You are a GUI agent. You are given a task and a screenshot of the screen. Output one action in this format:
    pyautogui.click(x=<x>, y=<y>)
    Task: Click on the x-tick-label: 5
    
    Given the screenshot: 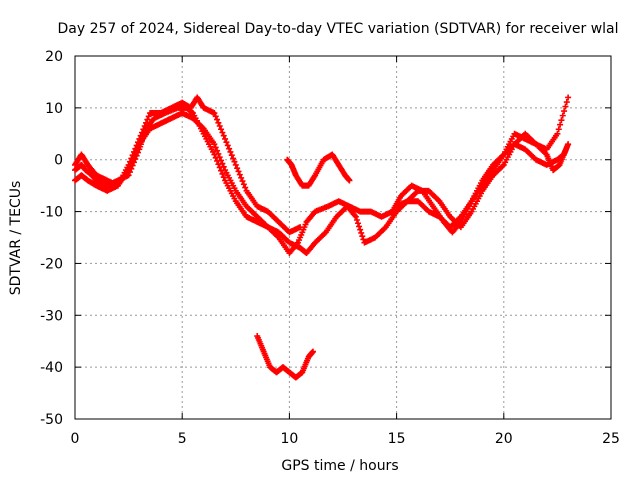 What is the action you would take?
    pyautogui.click(x=182, y=439)
    